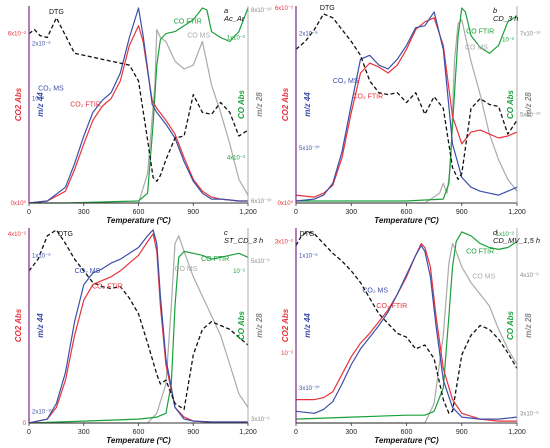  Describe the element at coordinates (529, 275) in the screenshot. I see `right-tick-label: 4x10⁻⁹` at that location.